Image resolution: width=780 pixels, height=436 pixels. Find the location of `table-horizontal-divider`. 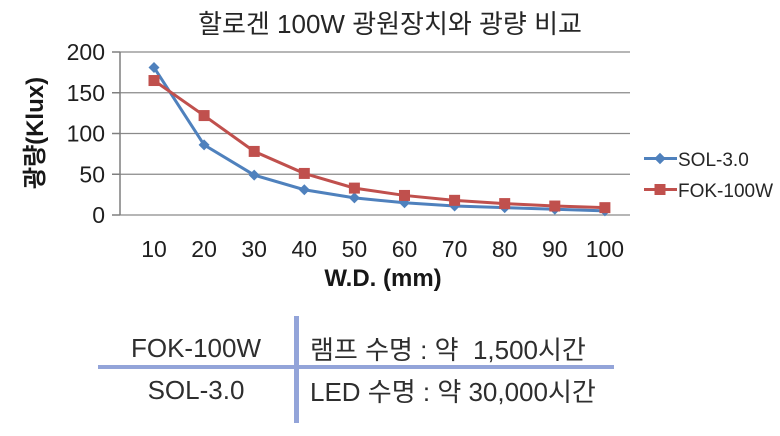

table-horizontal-divider is located at coordinates (356, 367).